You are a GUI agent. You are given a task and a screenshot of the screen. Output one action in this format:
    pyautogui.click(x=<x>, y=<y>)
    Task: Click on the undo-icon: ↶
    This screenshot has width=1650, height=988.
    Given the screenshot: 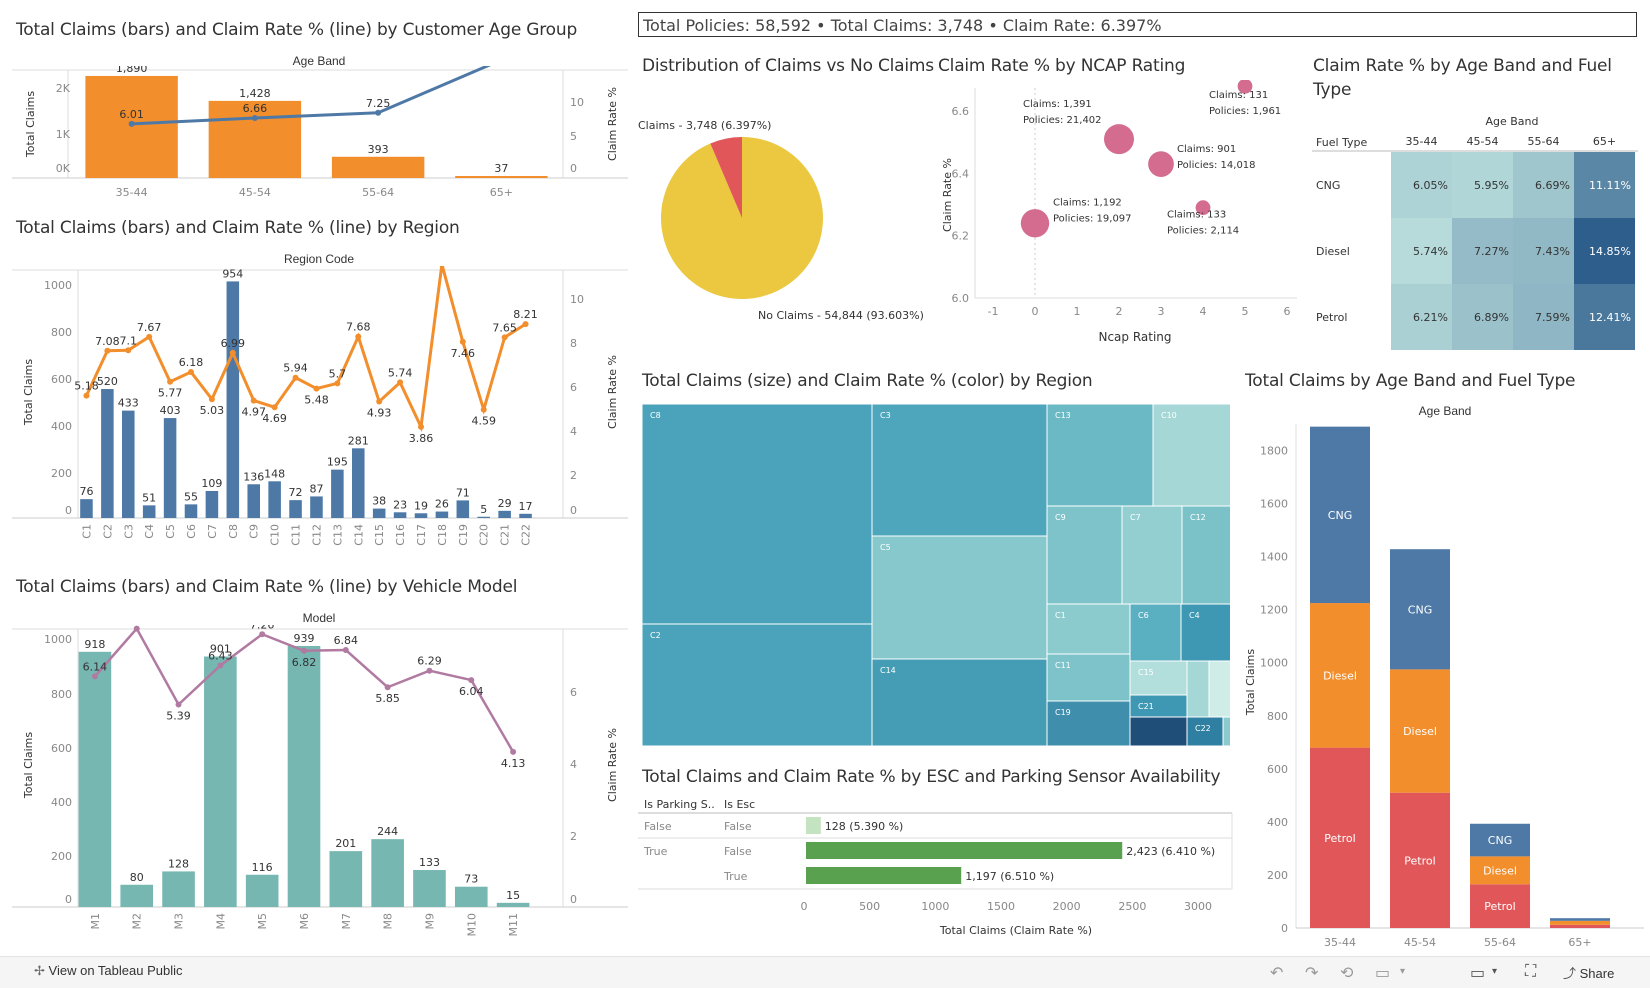 What is the action you would take?
    pyautogui.click(x=1277, y=973)
    